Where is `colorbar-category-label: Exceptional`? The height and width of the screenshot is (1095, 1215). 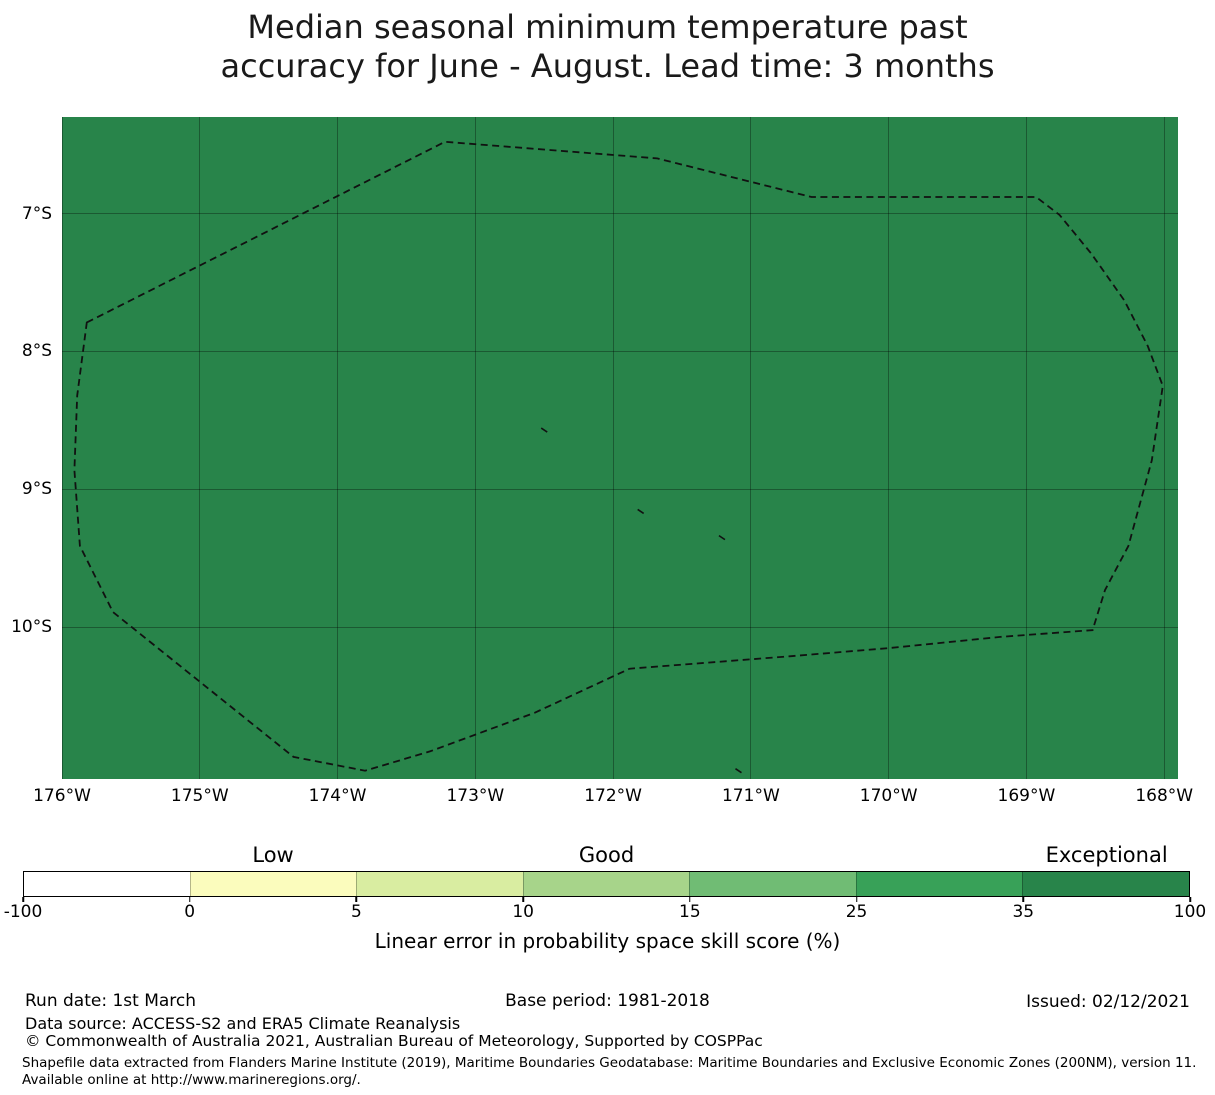
colorbar-category-label: Exceptional is located at coordinates (1106, 855).